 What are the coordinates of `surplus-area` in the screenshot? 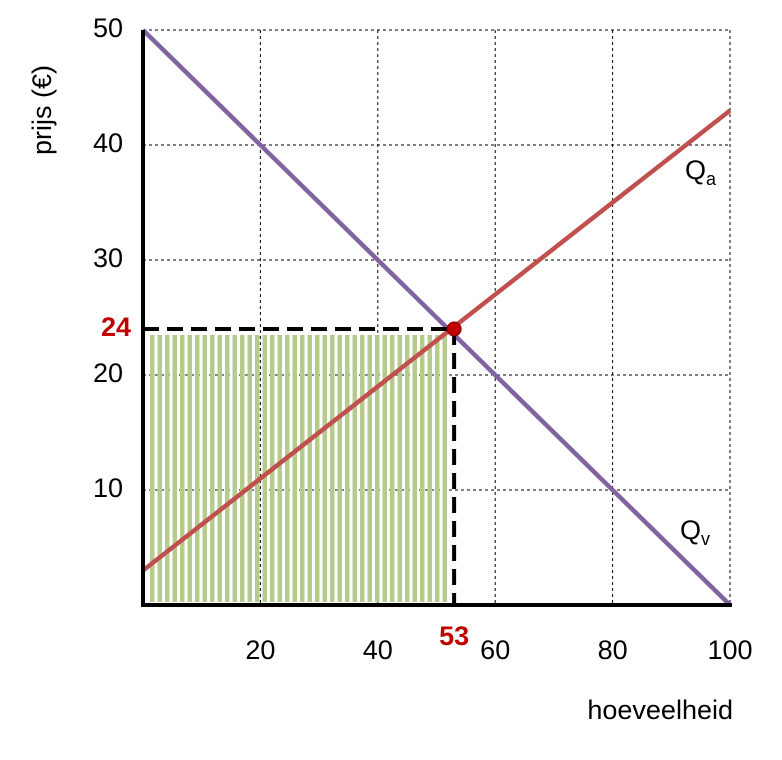 It's located at (299, 468).